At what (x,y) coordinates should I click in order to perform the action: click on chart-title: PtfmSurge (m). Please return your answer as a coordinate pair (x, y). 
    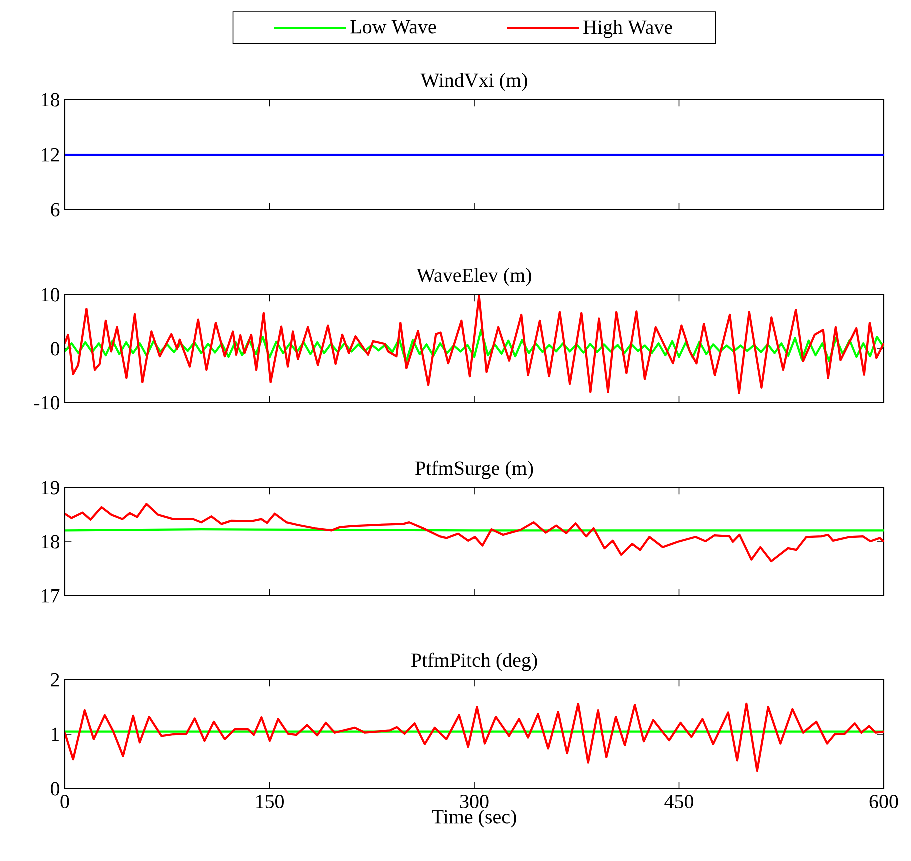
    Looking at the image, I should click on (475, 470).